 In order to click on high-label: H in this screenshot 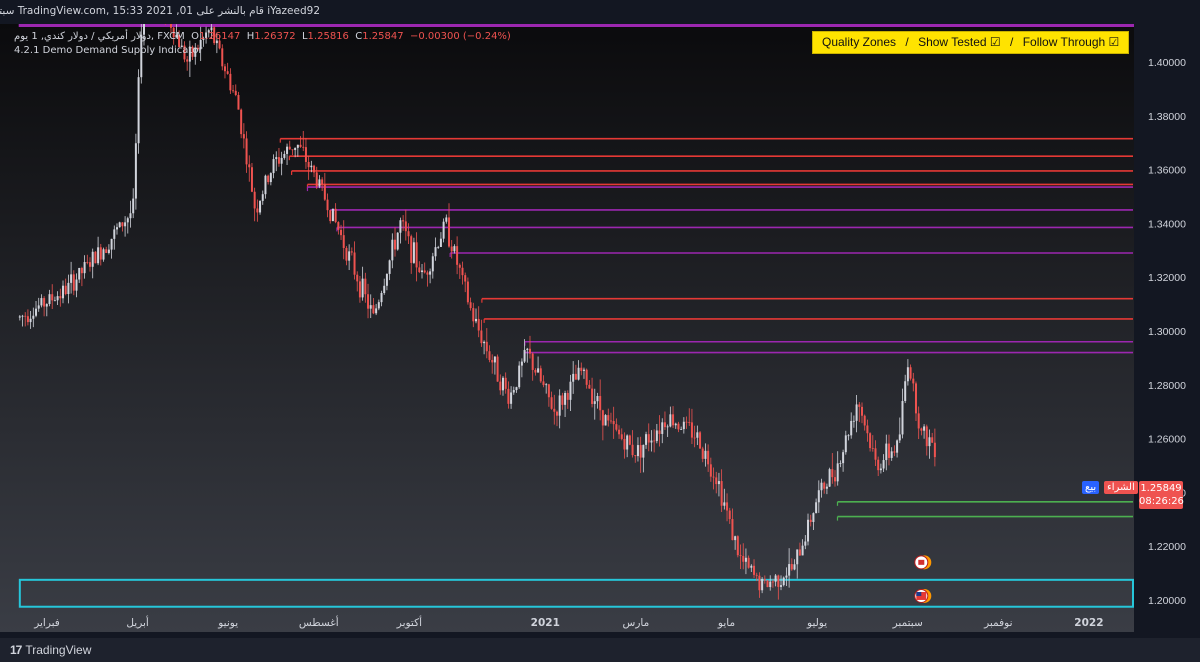, I will do `click(250, 36)`.